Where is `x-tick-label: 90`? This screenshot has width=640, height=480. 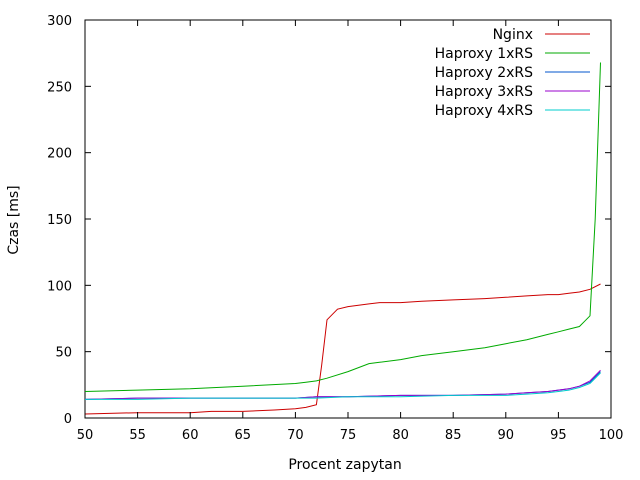 x-tick-label: 90 is located at coordinates (506, 435).